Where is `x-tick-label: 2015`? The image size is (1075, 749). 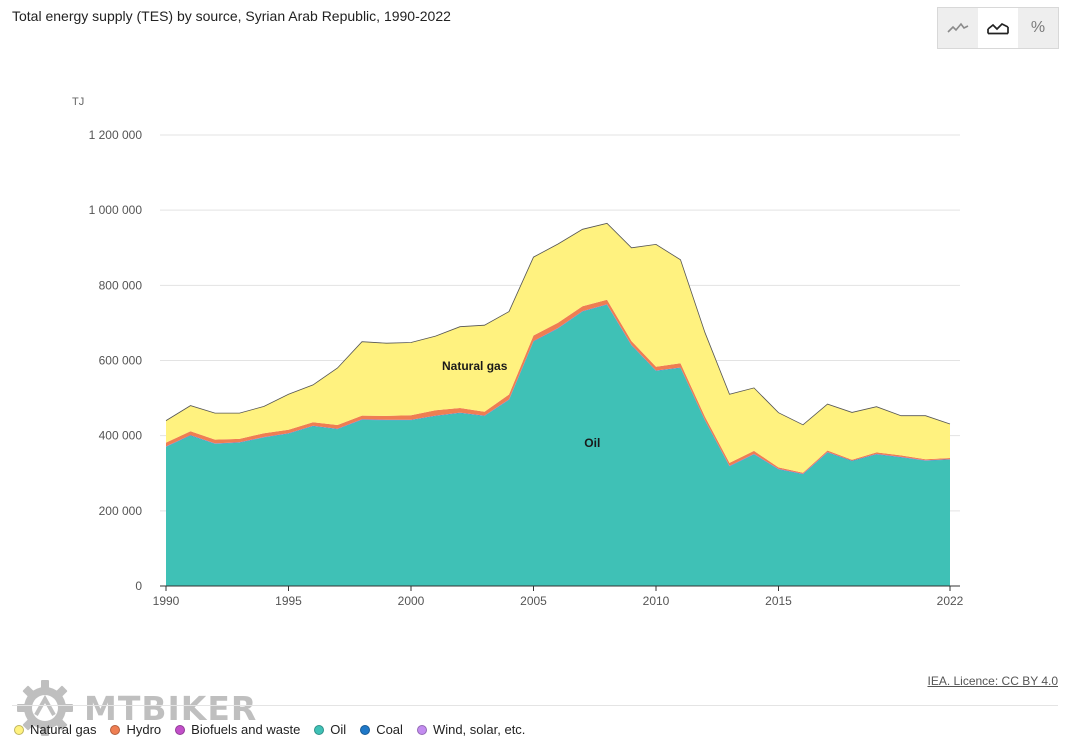 x-tick-label: 2015 is located at coordinates (778, 601).